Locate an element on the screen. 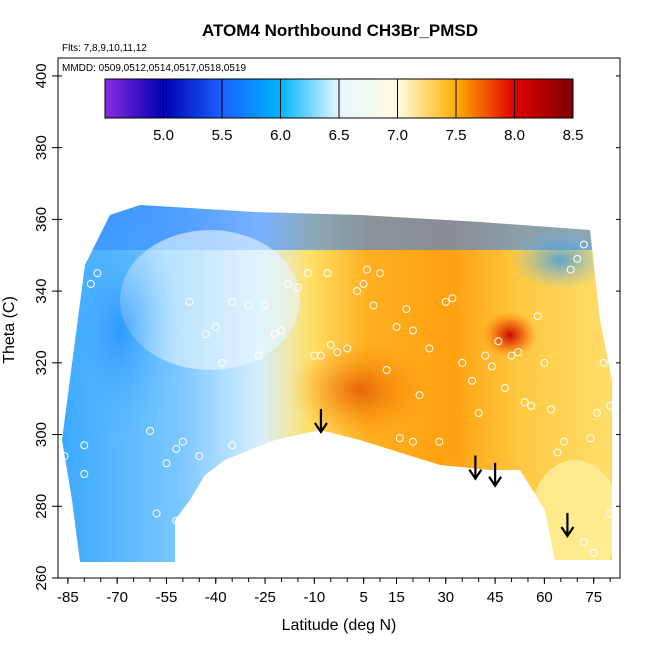 Image resolution: width=650 pixels, height=655 pixels. y-tick-label: 320 is located at coordinates (41, 362).